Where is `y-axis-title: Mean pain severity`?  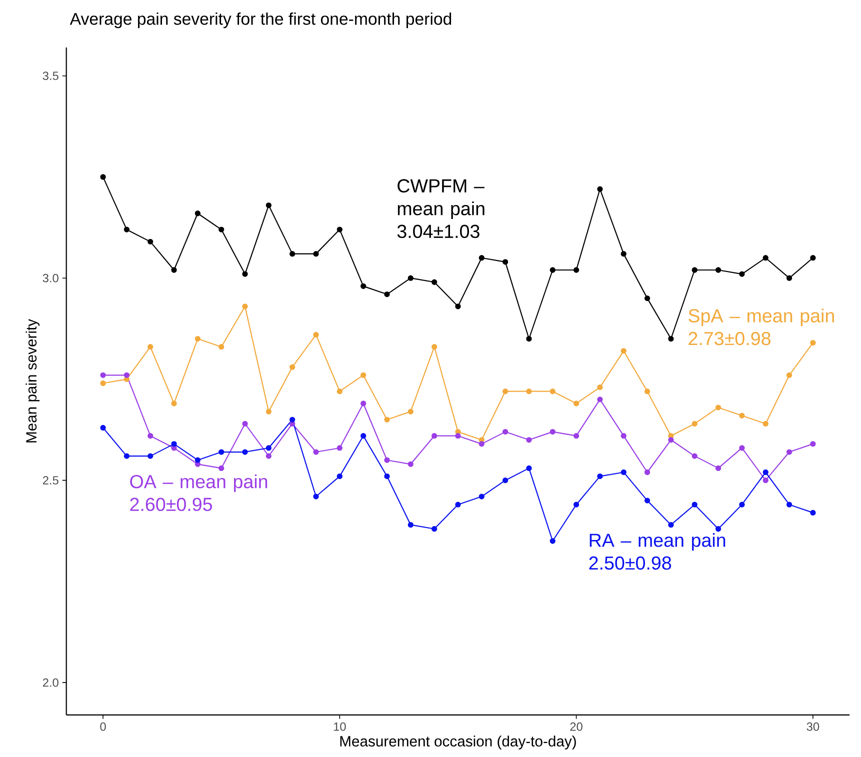
y-axis-title: Mean pain severity is located at coordinates (33, 381).